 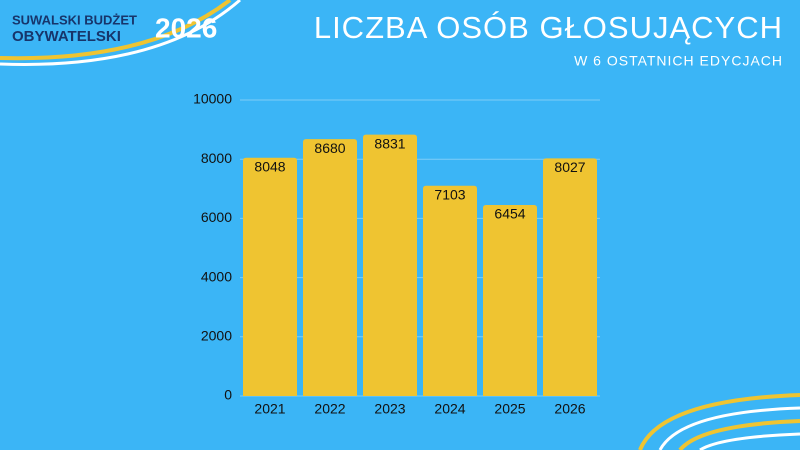 I want to click on x-tick-label: 2026, so click(x=569, y=409).